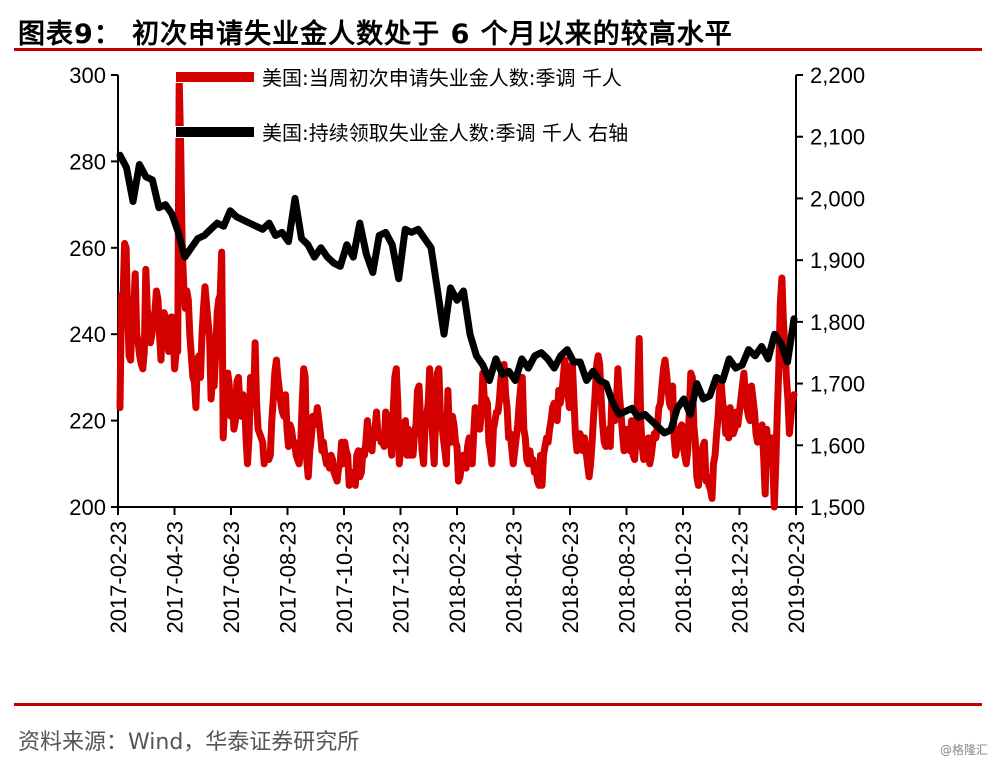  I want to click on right-tick-label: 1,600, so click(837, 445).